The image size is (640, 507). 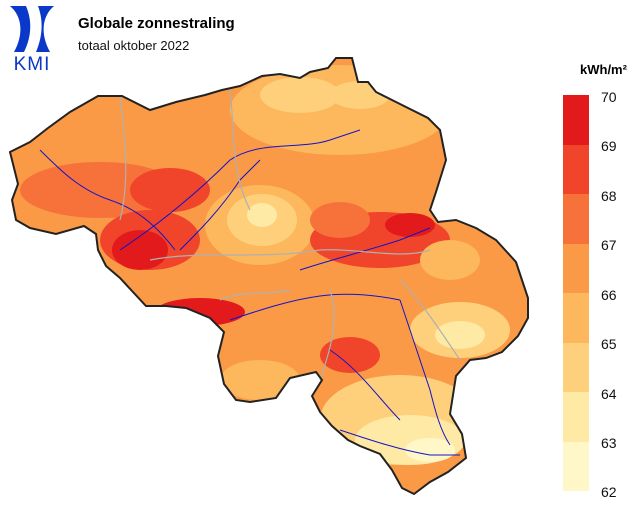 I want to click on legend-tick-label: 69, so click(x=609, y=146).